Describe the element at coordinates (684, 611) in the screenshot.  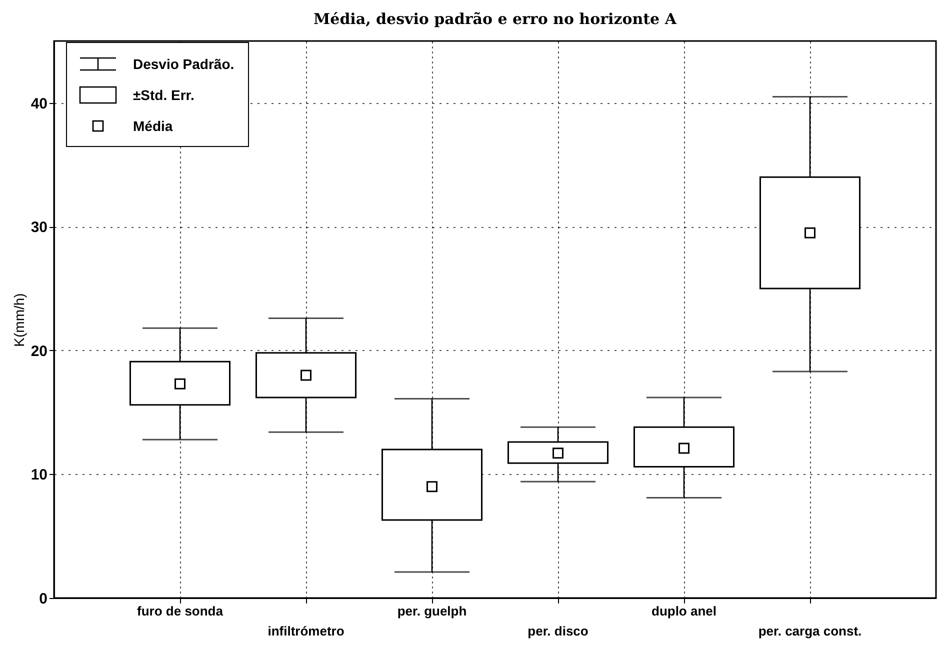
I see `x-tick-label: duplo anel` at that location.